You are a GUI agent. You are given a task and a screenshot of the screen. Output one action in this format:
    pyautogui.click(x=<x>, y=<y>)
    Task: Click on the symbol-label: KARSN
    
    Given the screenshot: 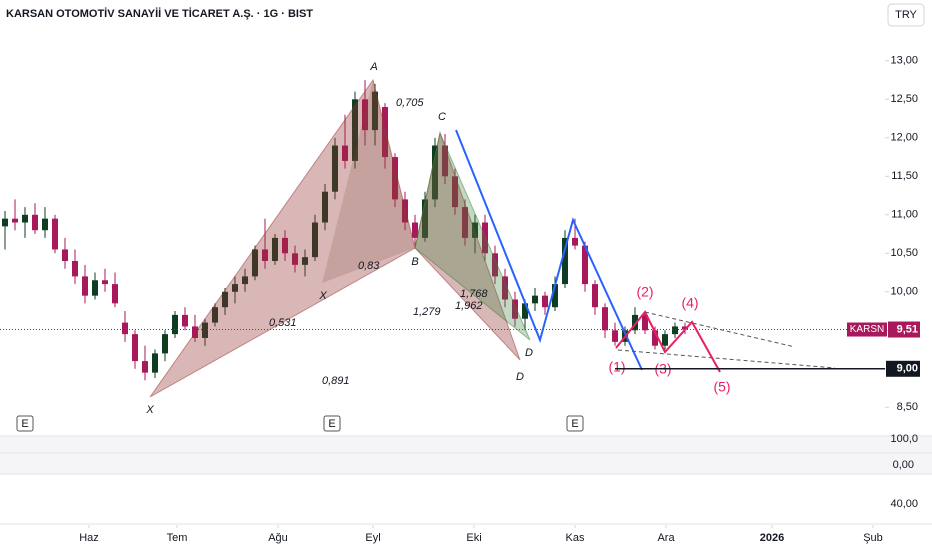 What is the action you would take?
    pyautogui.click(x=867, y=329)
    